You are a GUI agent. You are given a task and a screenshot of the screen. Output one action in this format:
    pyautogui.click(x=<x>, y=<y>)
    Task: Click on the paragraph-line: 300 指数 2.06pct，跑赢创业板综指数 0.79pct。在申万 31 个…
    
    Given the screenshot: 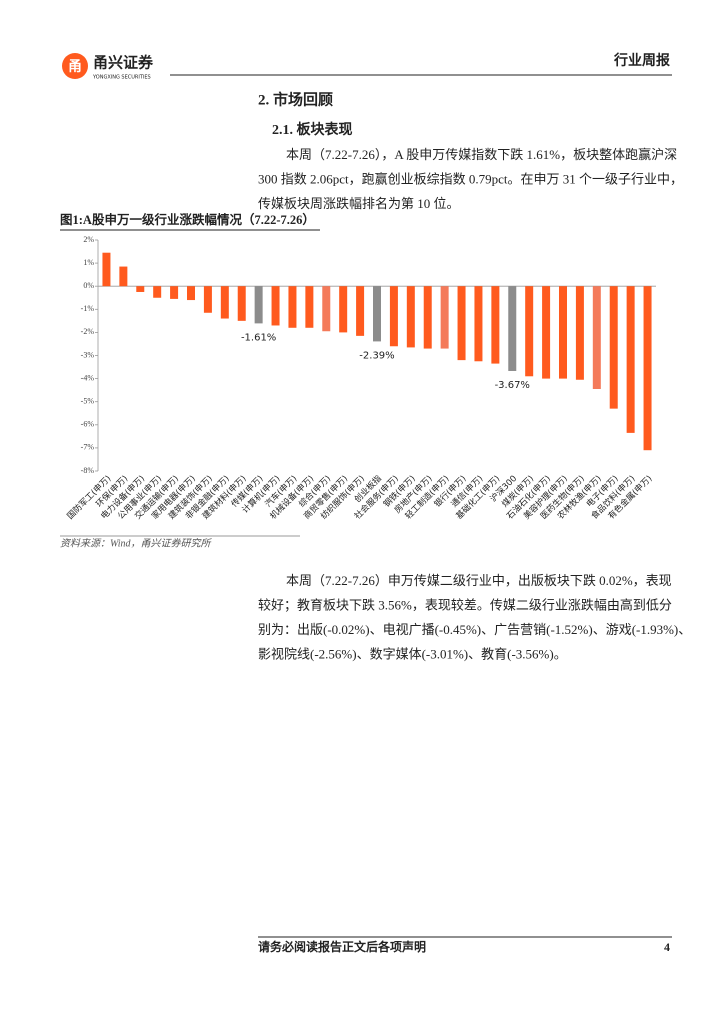 What is the action you would take?
    pyautogui.click(x=470, y=178)
    